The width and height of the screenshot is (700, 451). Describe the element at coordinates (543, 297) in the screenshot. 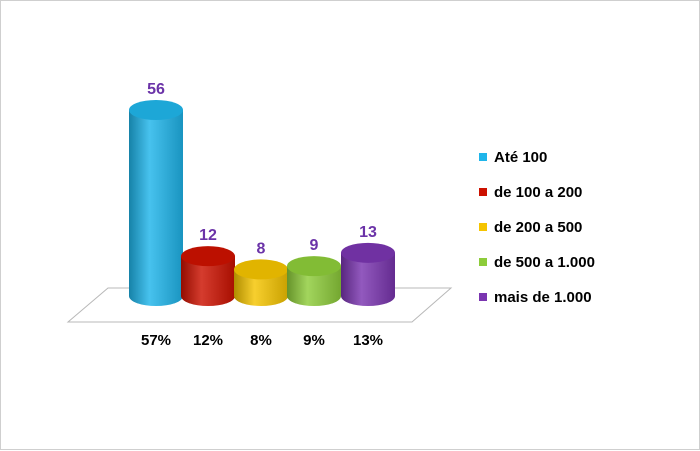

I see `legend-label: mais de 1.000` at that location.